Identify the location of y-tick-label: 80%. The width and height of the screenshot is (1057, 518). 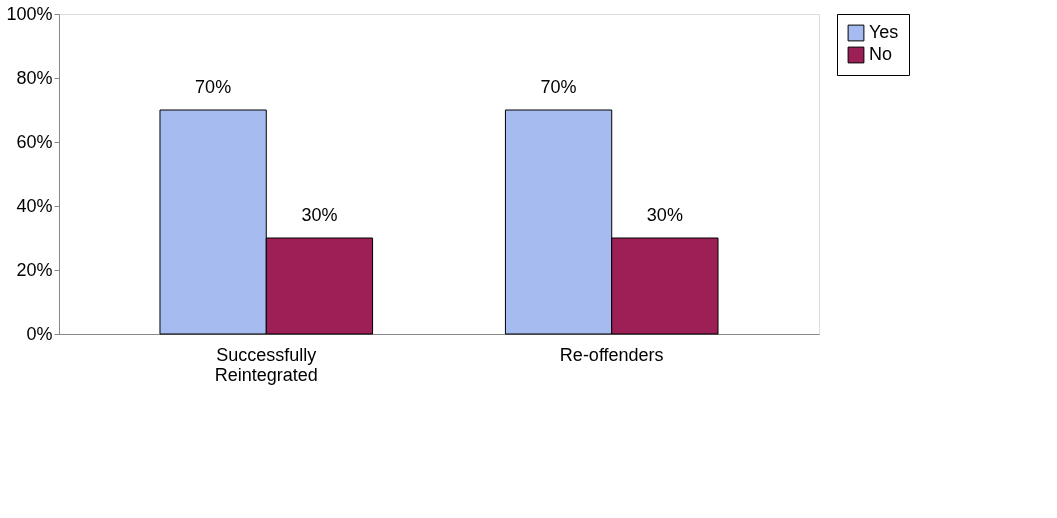
(34, 77).